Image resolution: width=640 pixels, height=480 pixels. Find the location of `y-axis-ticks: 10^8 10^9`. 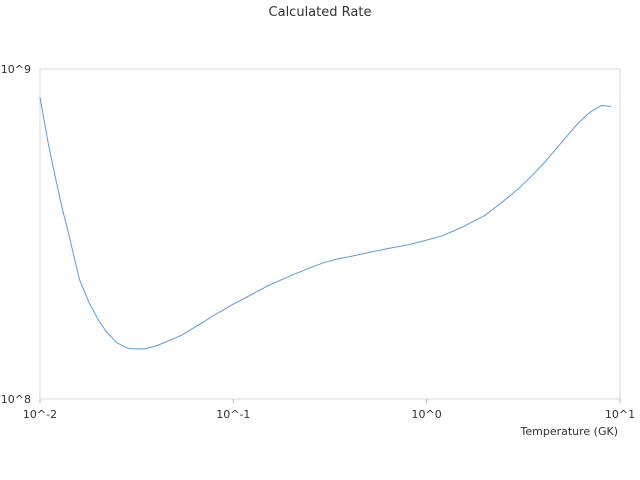

y-axis-ticks: 10^8 10^9 is located at coordinates (16, 234).